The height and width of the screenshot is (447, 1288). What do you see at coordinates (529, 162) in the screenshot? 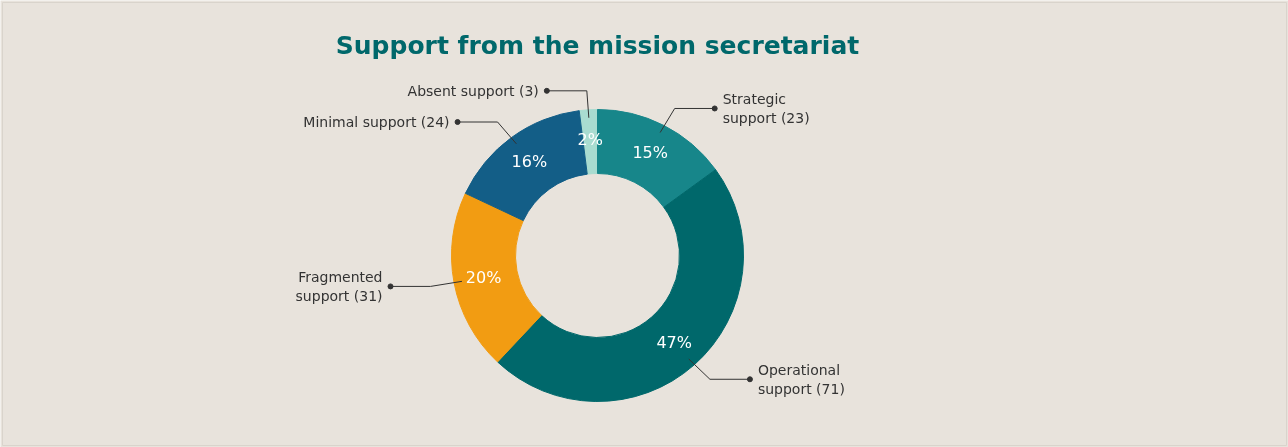
I see `data-label: 16%` at bounding box center [529, 162].